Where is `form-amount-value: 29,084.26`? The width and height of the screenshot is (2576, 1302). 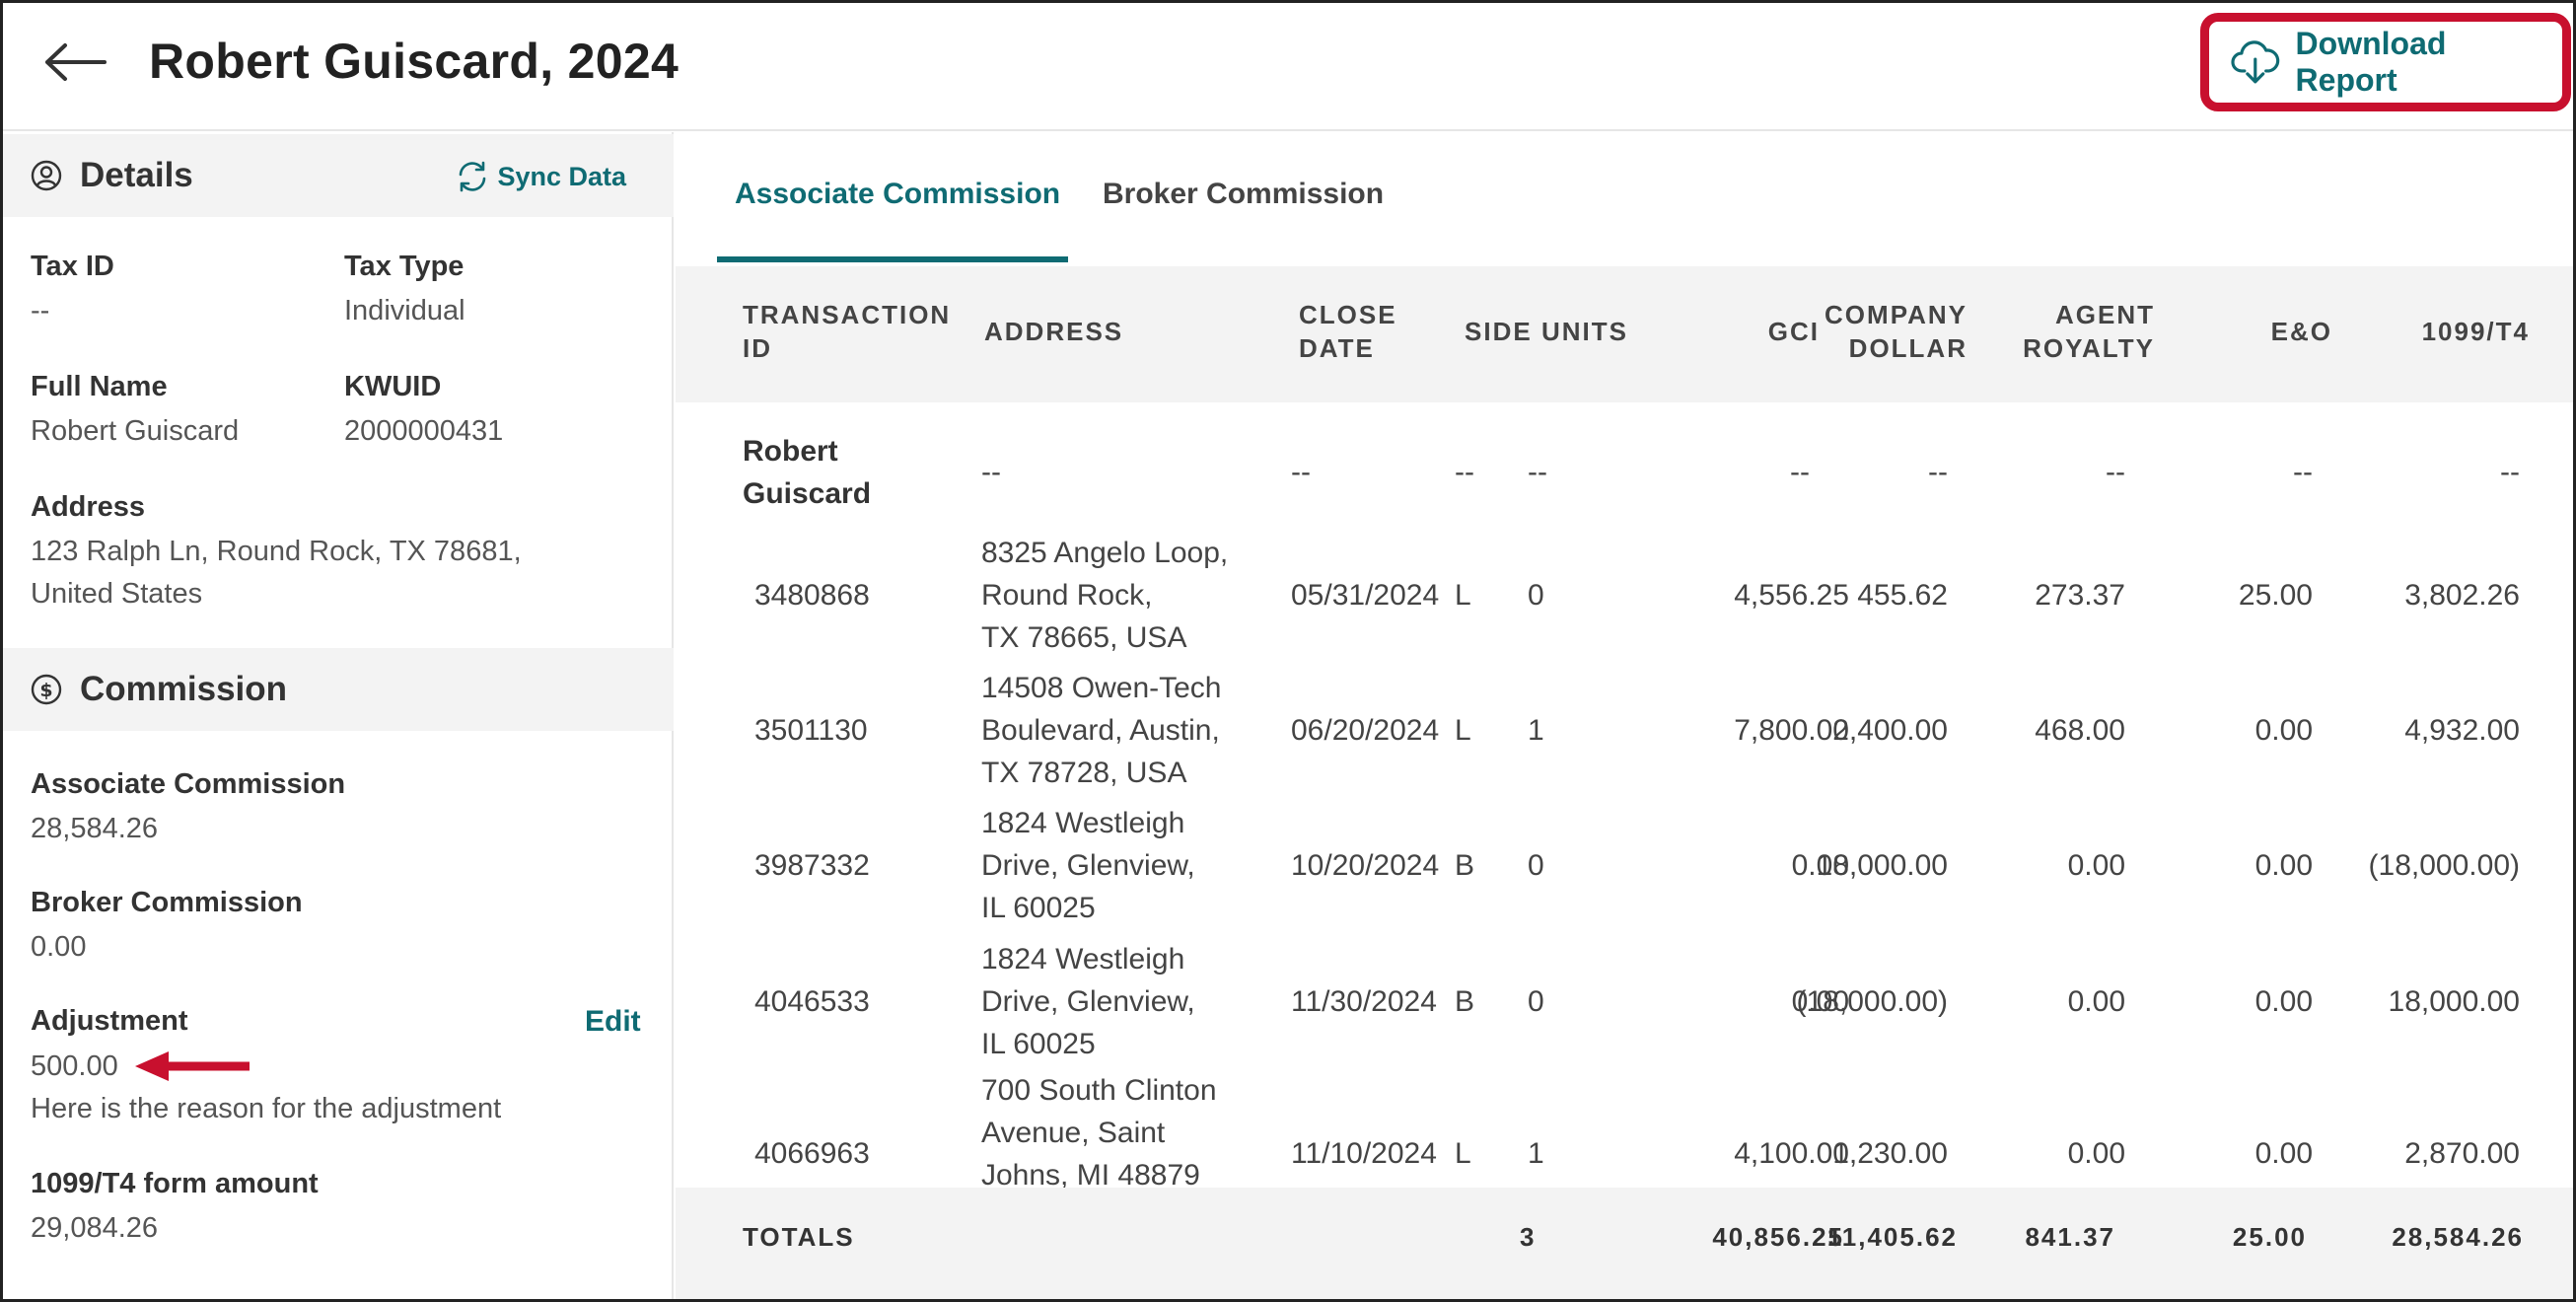 form-amount-value: 29,084.26 is located at coordinates (95, 1228).